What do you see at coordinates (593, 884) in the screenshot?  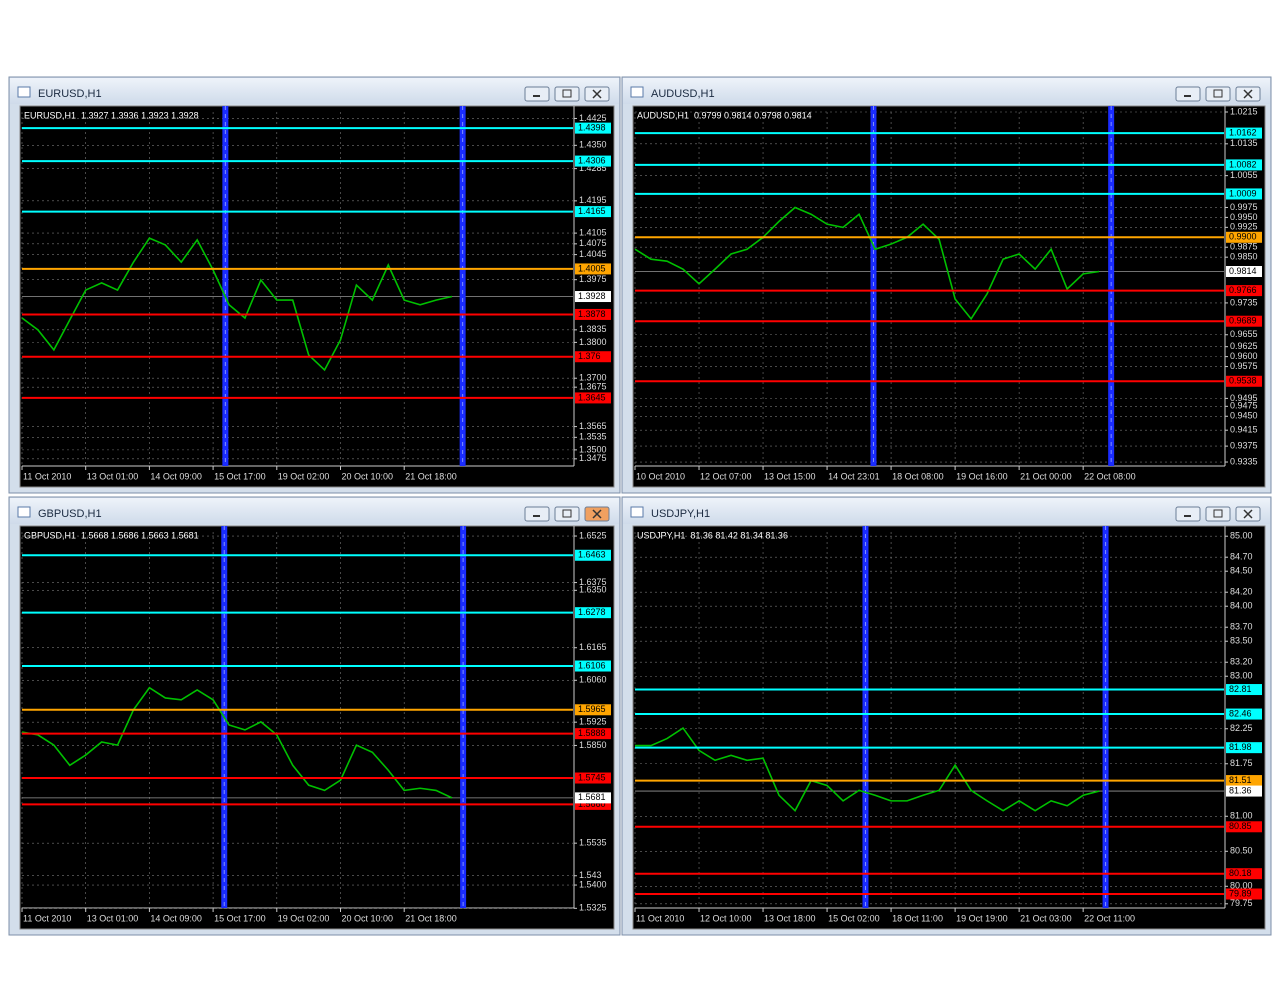 I see `y-tick-label: 1.5400` at bounding box center [593, 884].